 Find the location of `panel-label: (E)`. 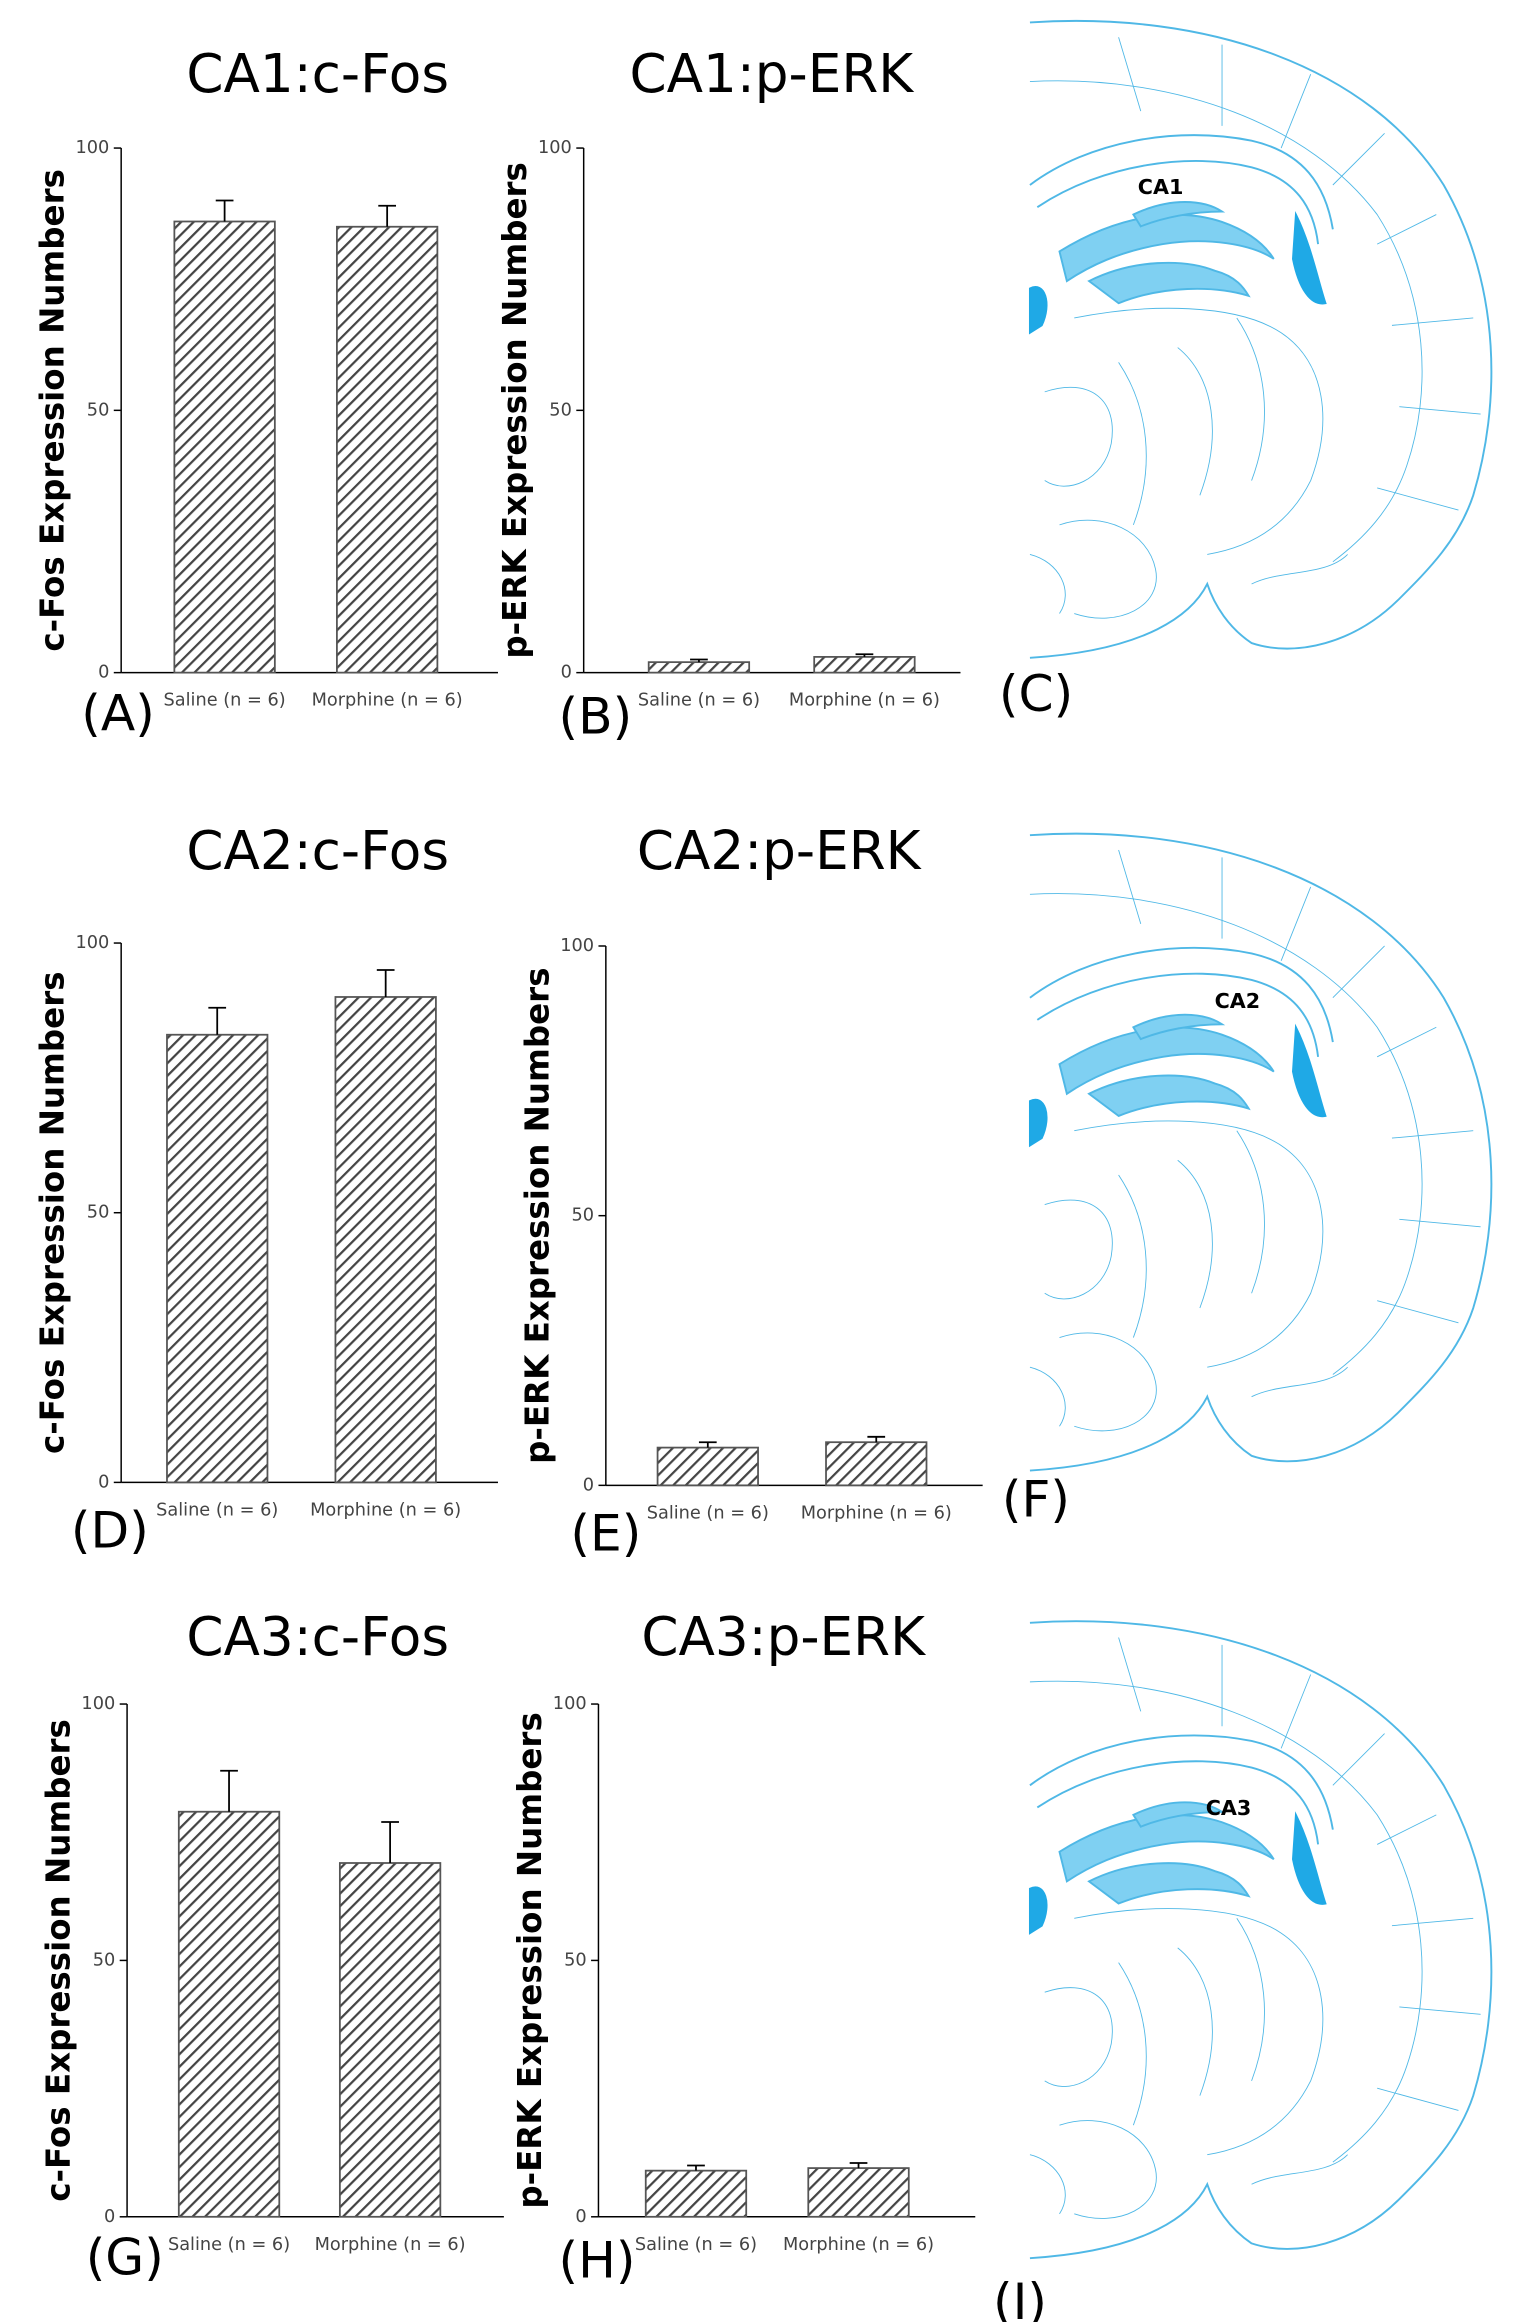

panel-label: (E) is located at coordinates (605, 1533).